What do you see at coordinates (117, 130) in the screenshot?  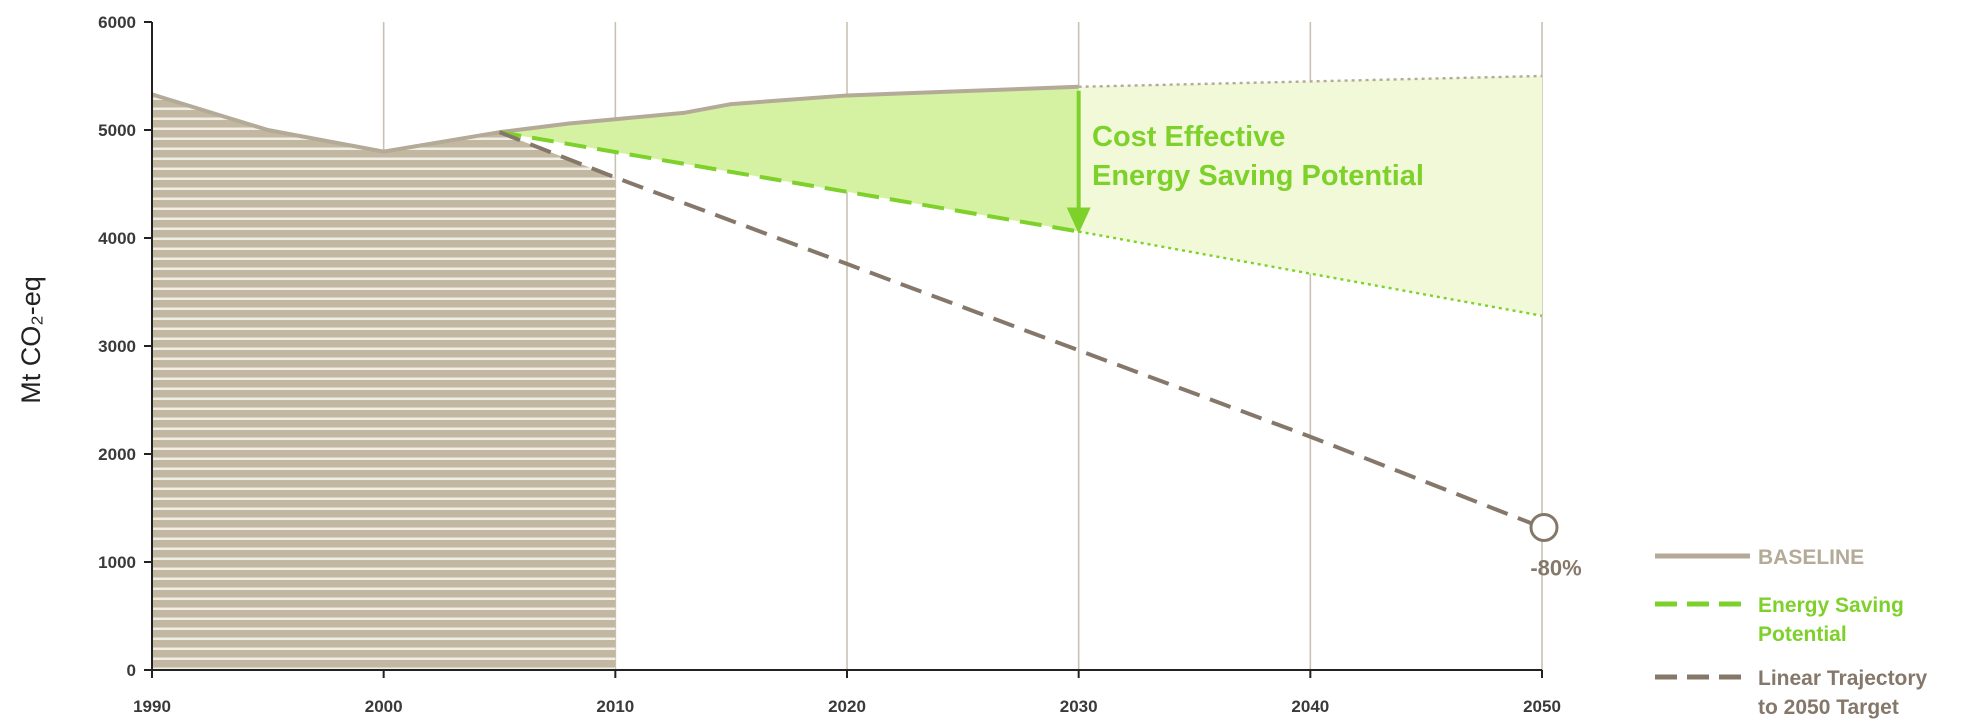 I see `y-tick-label-5000: 5000` at bounding box center [117, 130].